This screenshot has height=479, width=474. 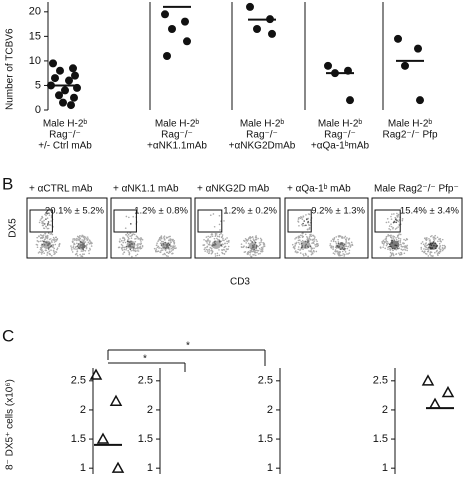 What do you see at coordinates (35, 61) in the screenshot?
I see `y-tick-label: 10` at bounding box center [35, 61].